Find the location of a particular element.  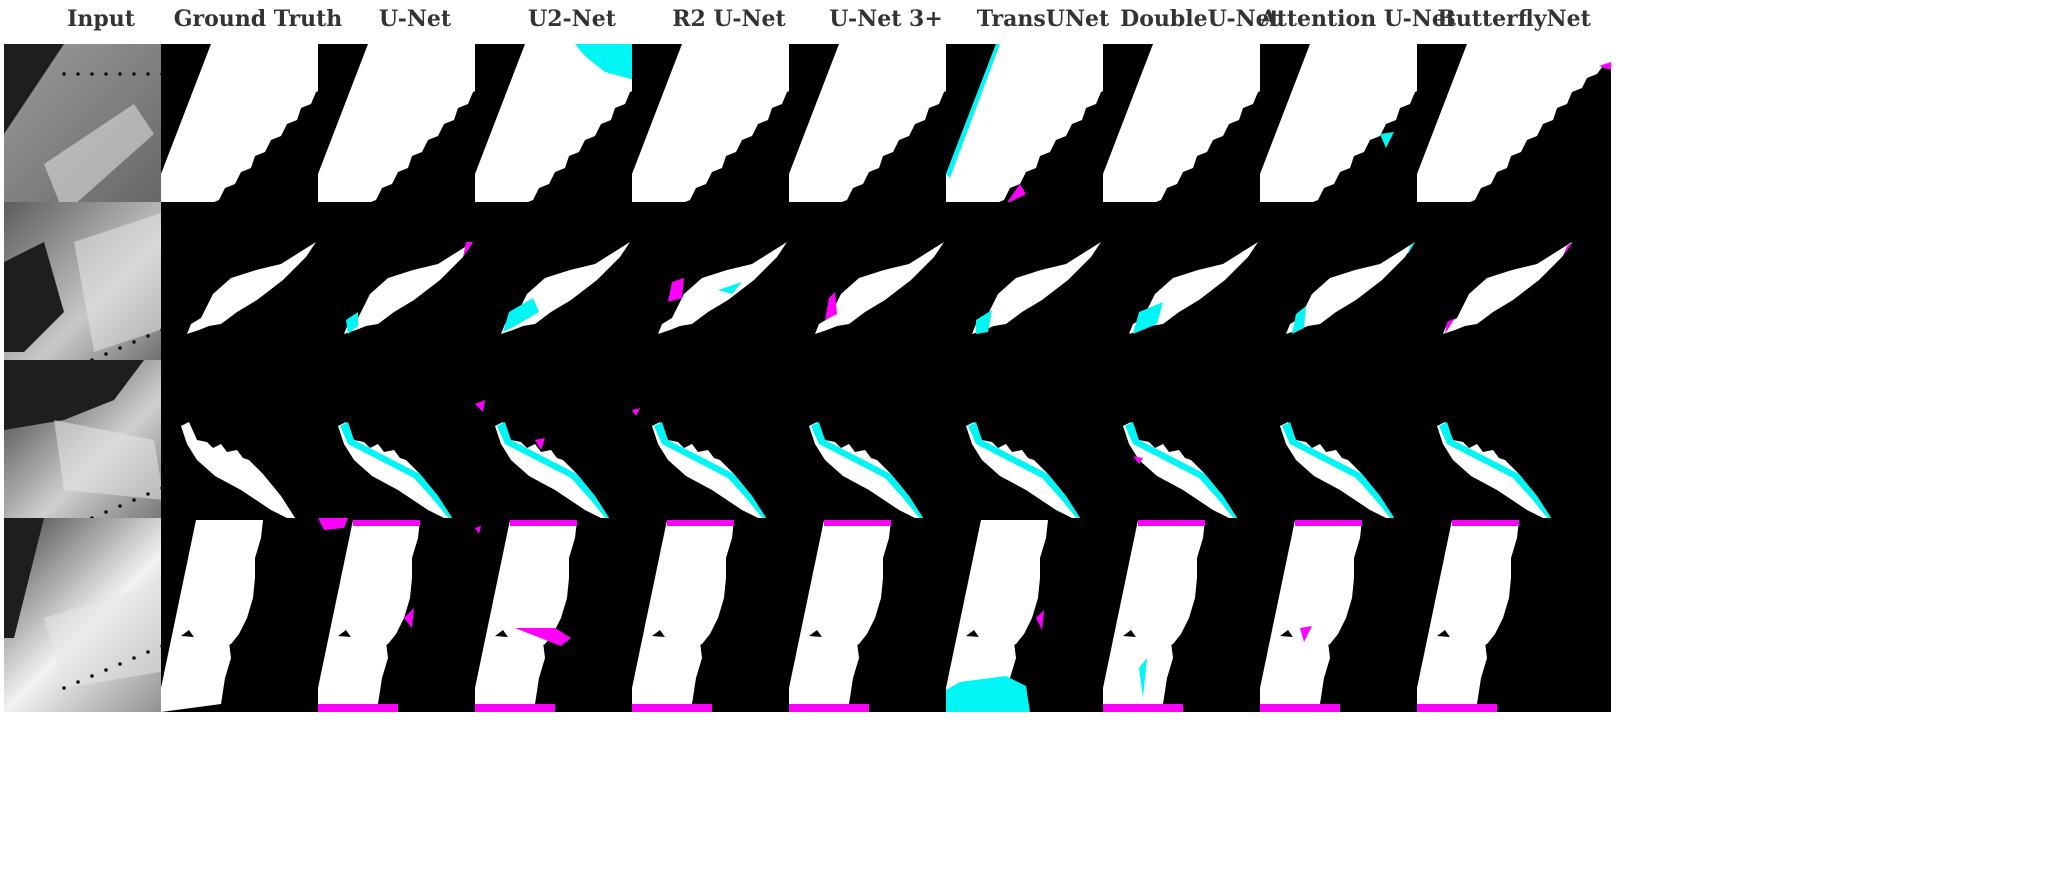

cell-sample-4-ground-truth is located at coordinates (258, 615).